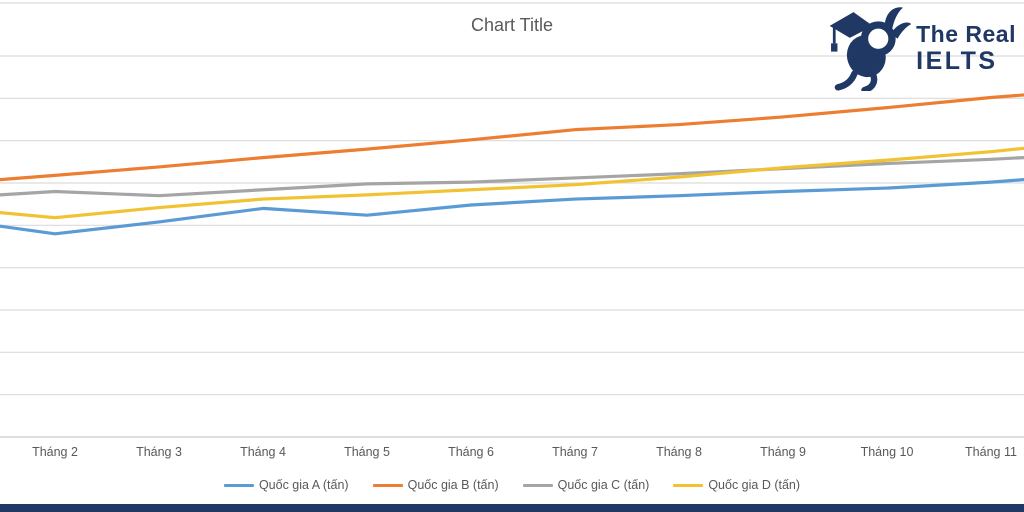 Image resolution: width=1024 pixels, height=512 pixels. I want to click on x-axis-label: Tháng 9, so click(783, 452).